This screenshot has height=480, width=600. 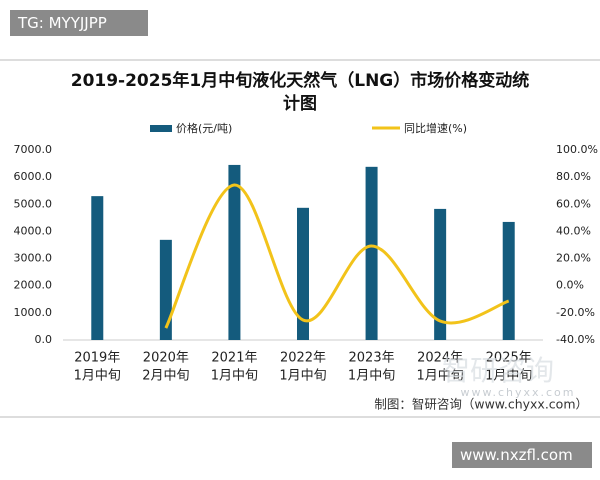 What do you see at coordinates (79, 23) in the screenshot?
I see `overlay-label: TG: MYYJJPP` at bounding box center [79, 23].